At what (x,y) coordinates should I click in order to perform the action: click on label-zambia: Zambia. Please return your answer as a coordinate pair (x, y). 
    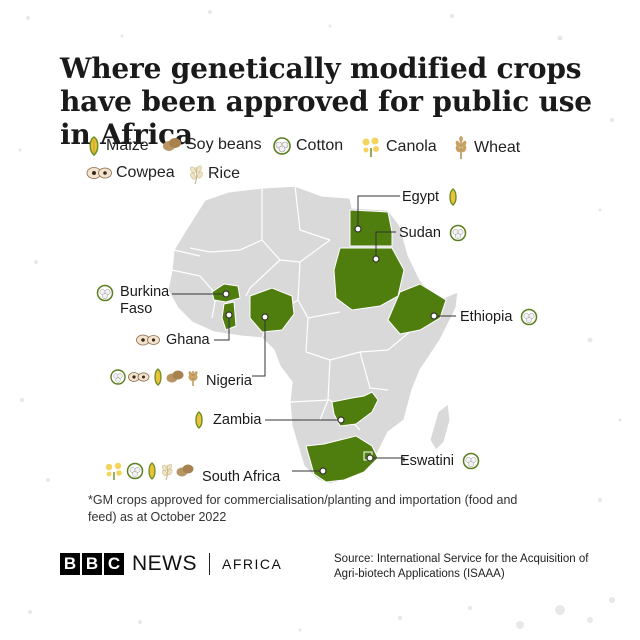
    Looking at the image, I should click on (226, 420).